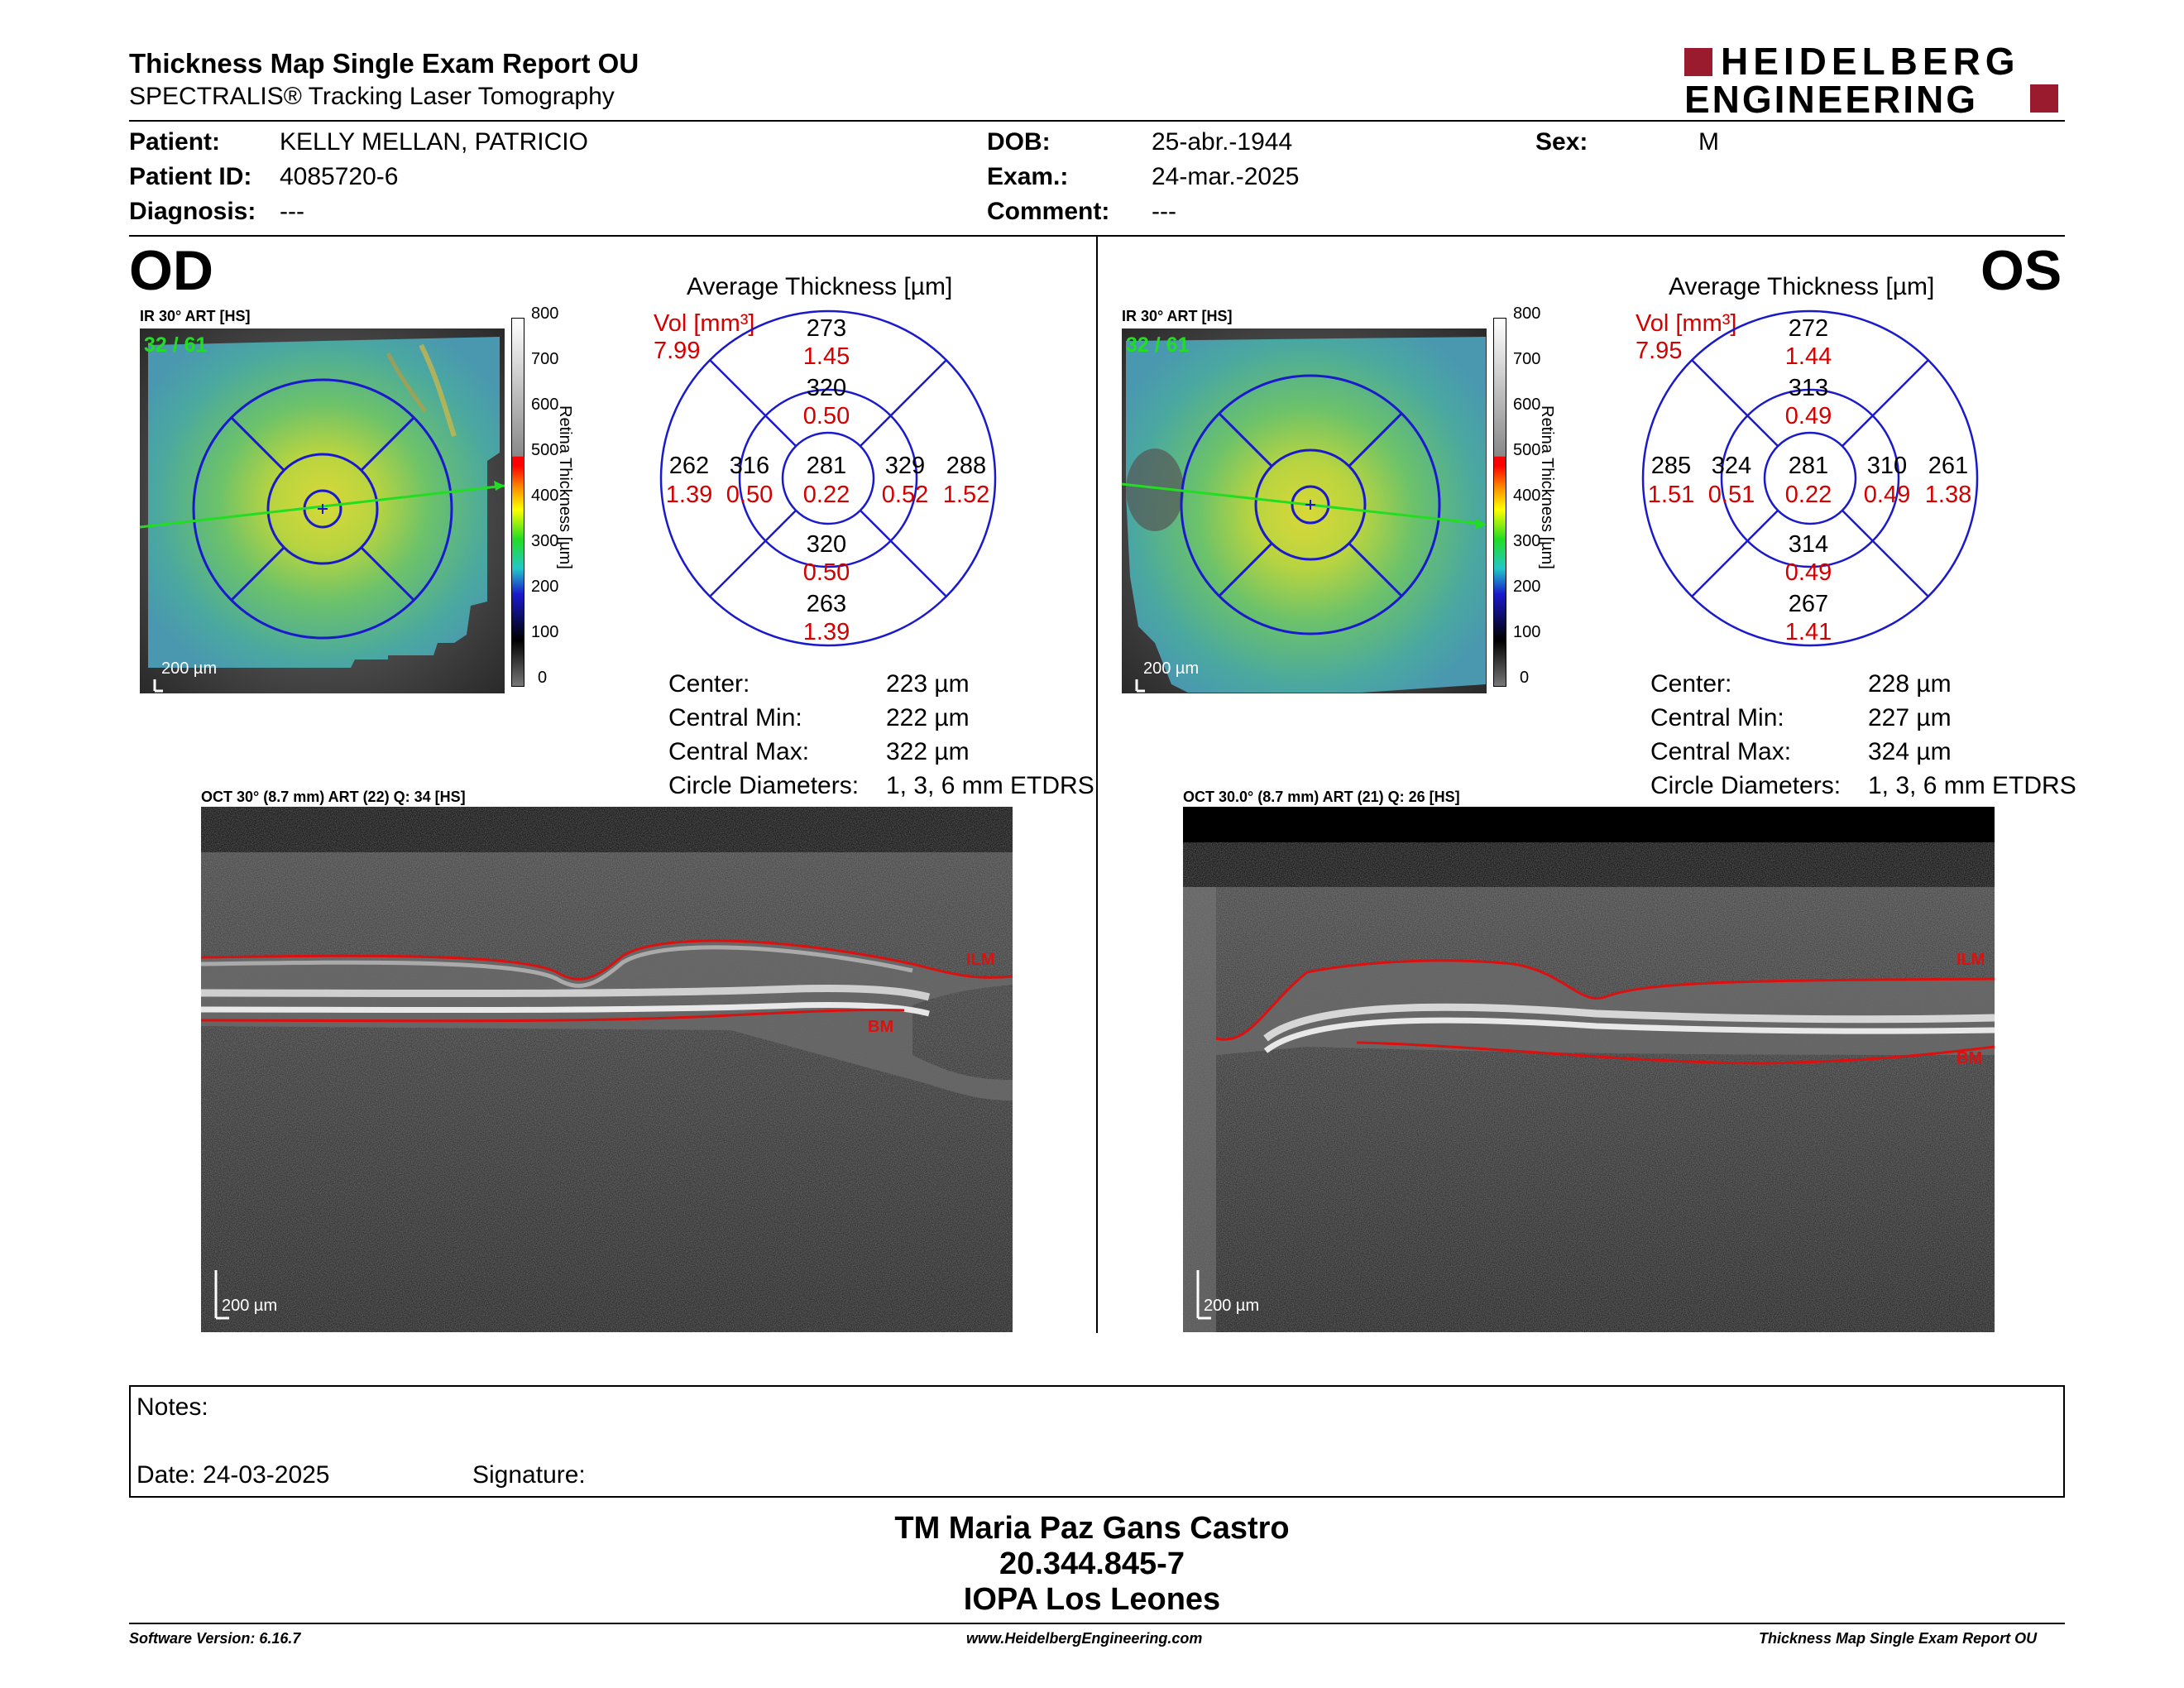 This screenshot has width=2184, height=1688. I want to click on os-oct-image: ILM BM 200 µm, so click(1589, 1069).